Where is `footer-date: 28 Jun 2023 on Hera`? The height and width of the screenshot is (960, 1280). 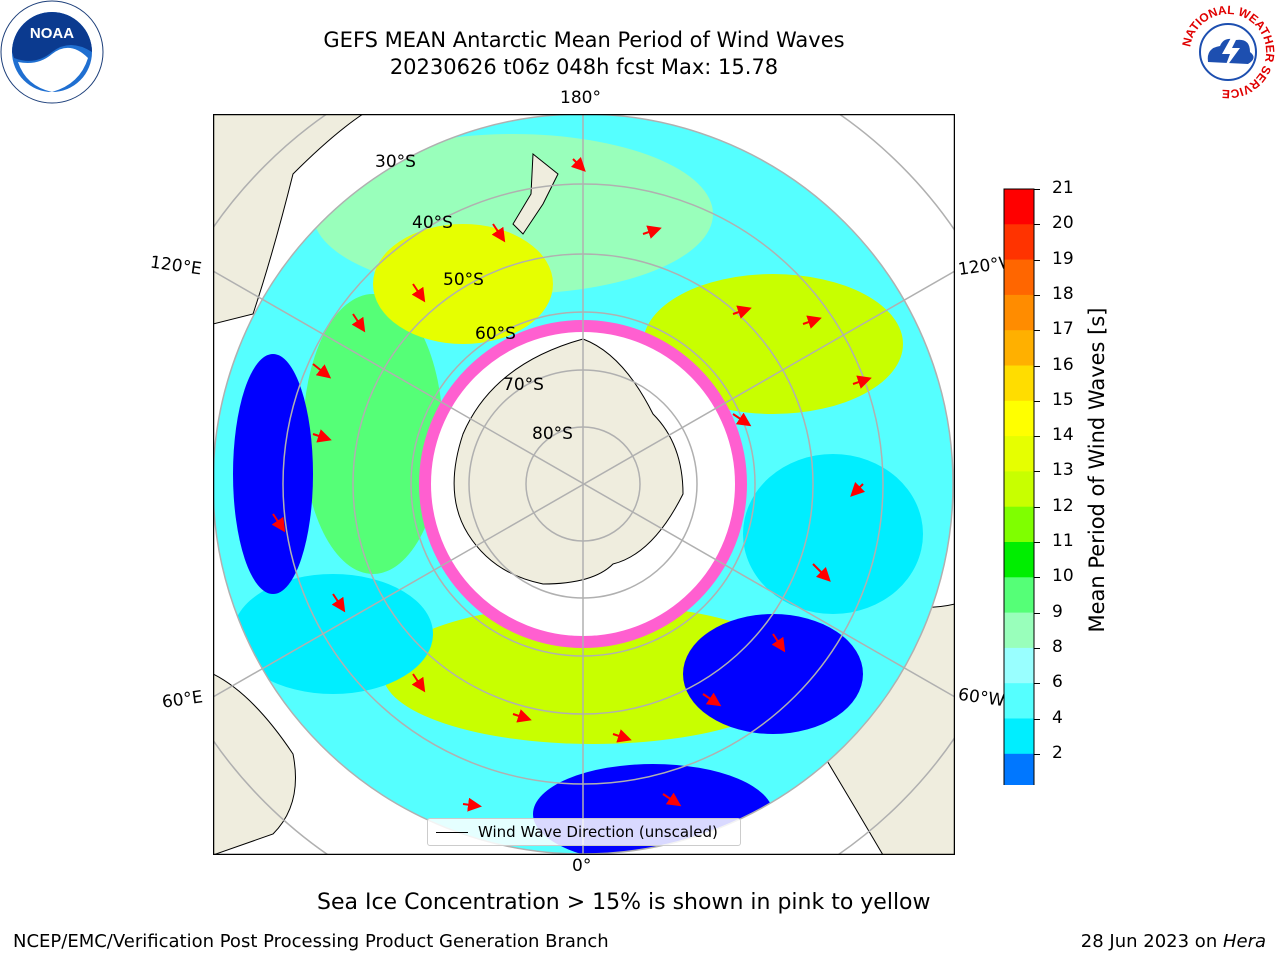
footer-date: 28 Jun 2023 on Hera is located at coordinates (1173, 941).